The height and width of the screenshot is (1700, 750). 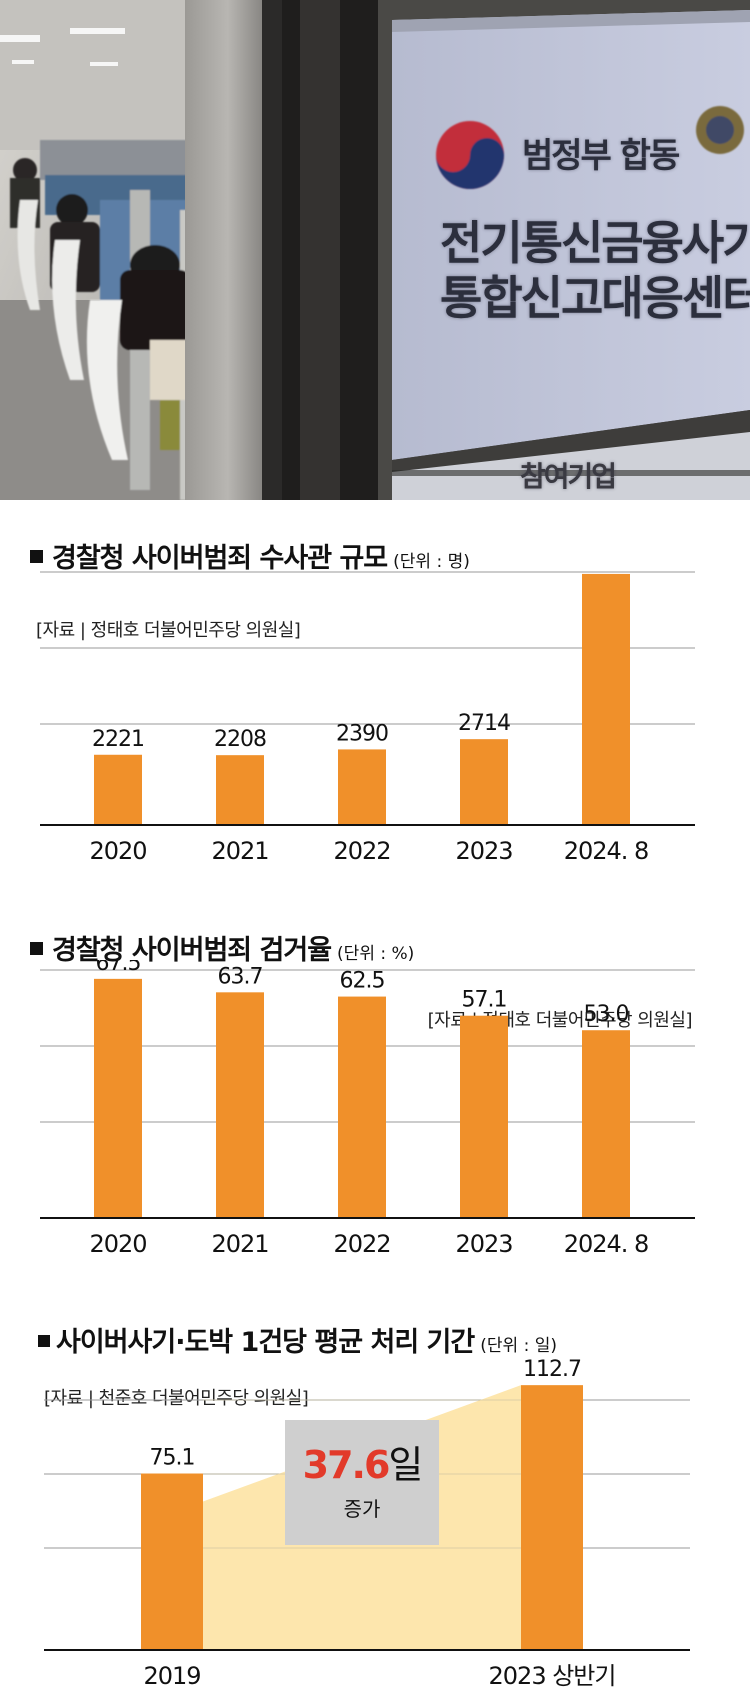 I want to click on callout-box, so click(x=362, y=1482).